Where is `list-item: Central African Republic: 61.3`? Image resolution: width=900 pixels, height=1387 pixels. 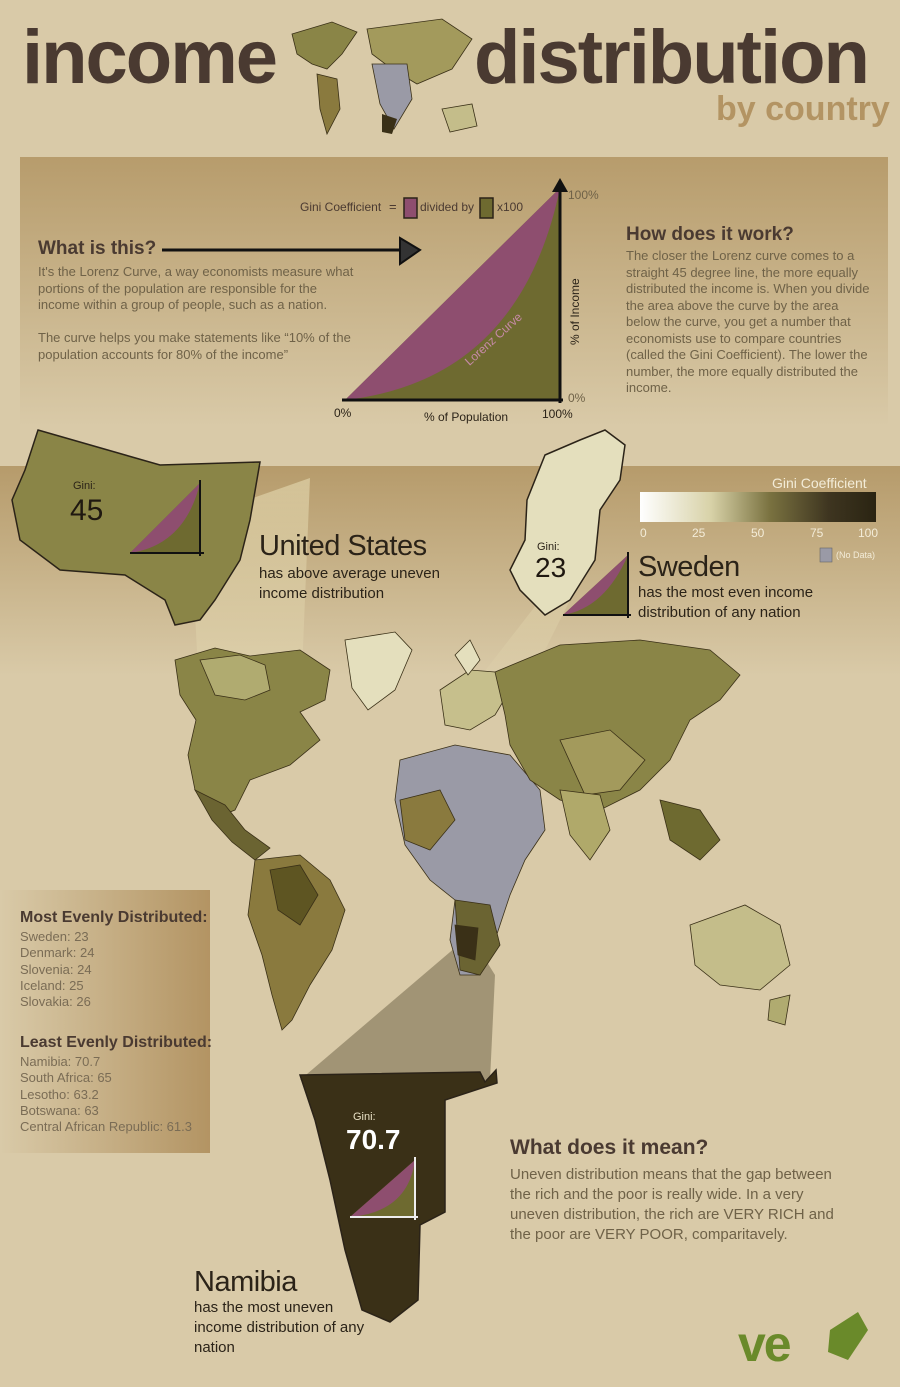
list-item: Central African Republic: 61.3 is located at coordinates (106, 1127).